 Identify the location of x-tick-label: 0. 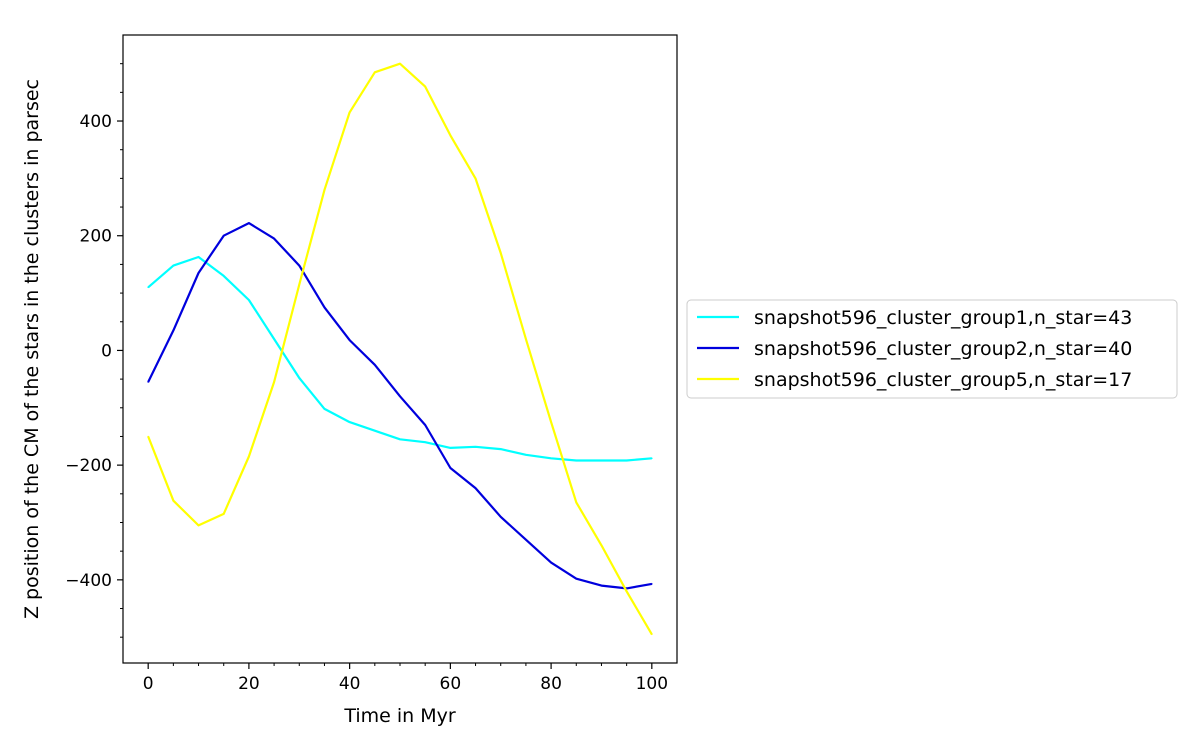
(148, 684).